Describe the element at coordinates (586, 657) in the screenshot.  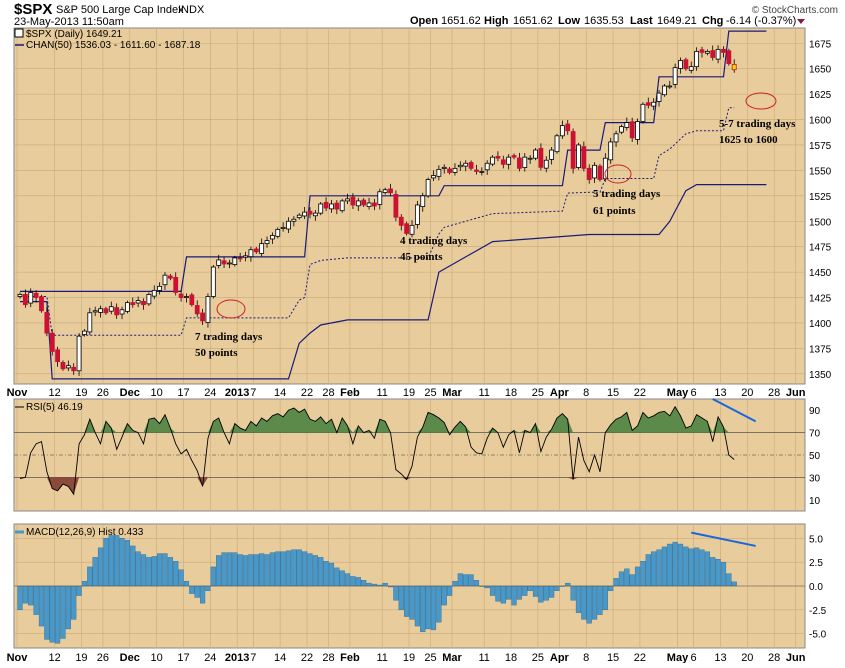
I see `macd-x-tick: 8` at that location.